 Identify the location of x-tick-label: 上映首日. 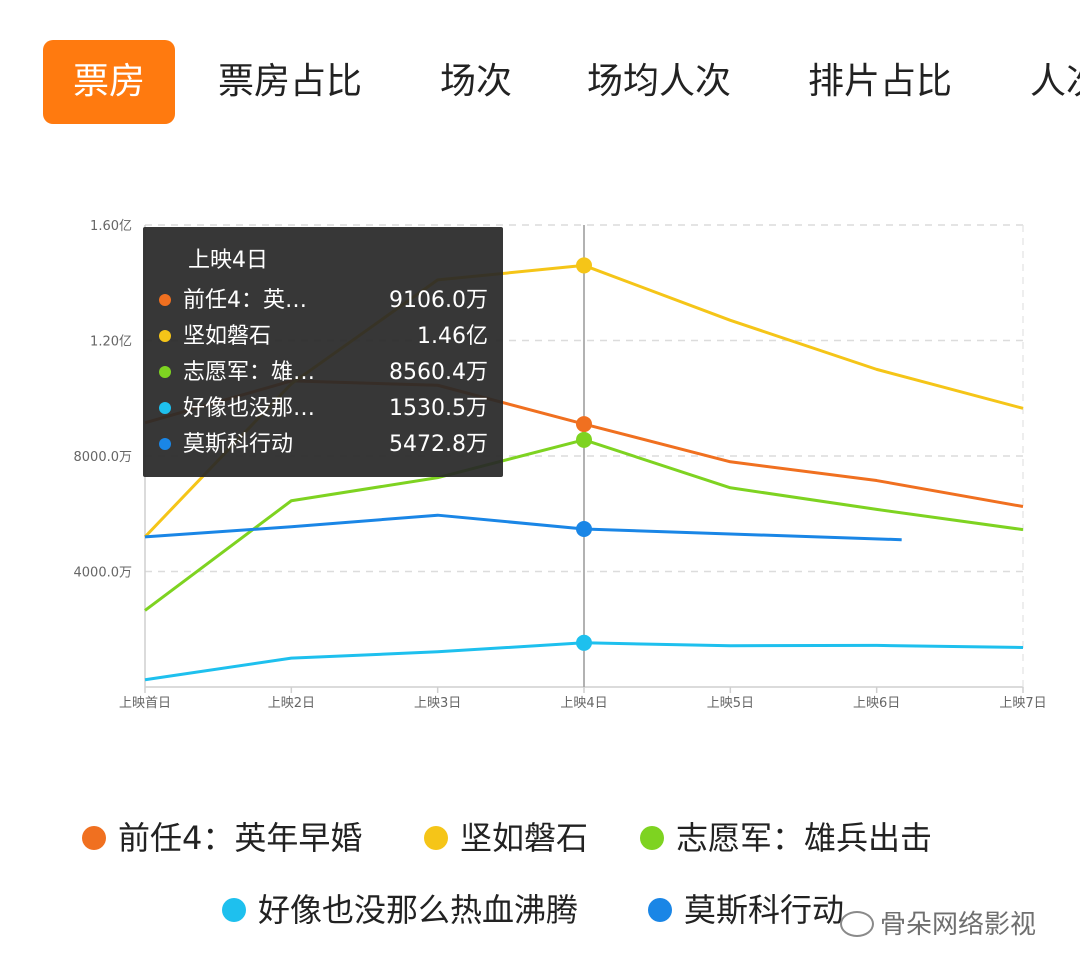
(145, 703).